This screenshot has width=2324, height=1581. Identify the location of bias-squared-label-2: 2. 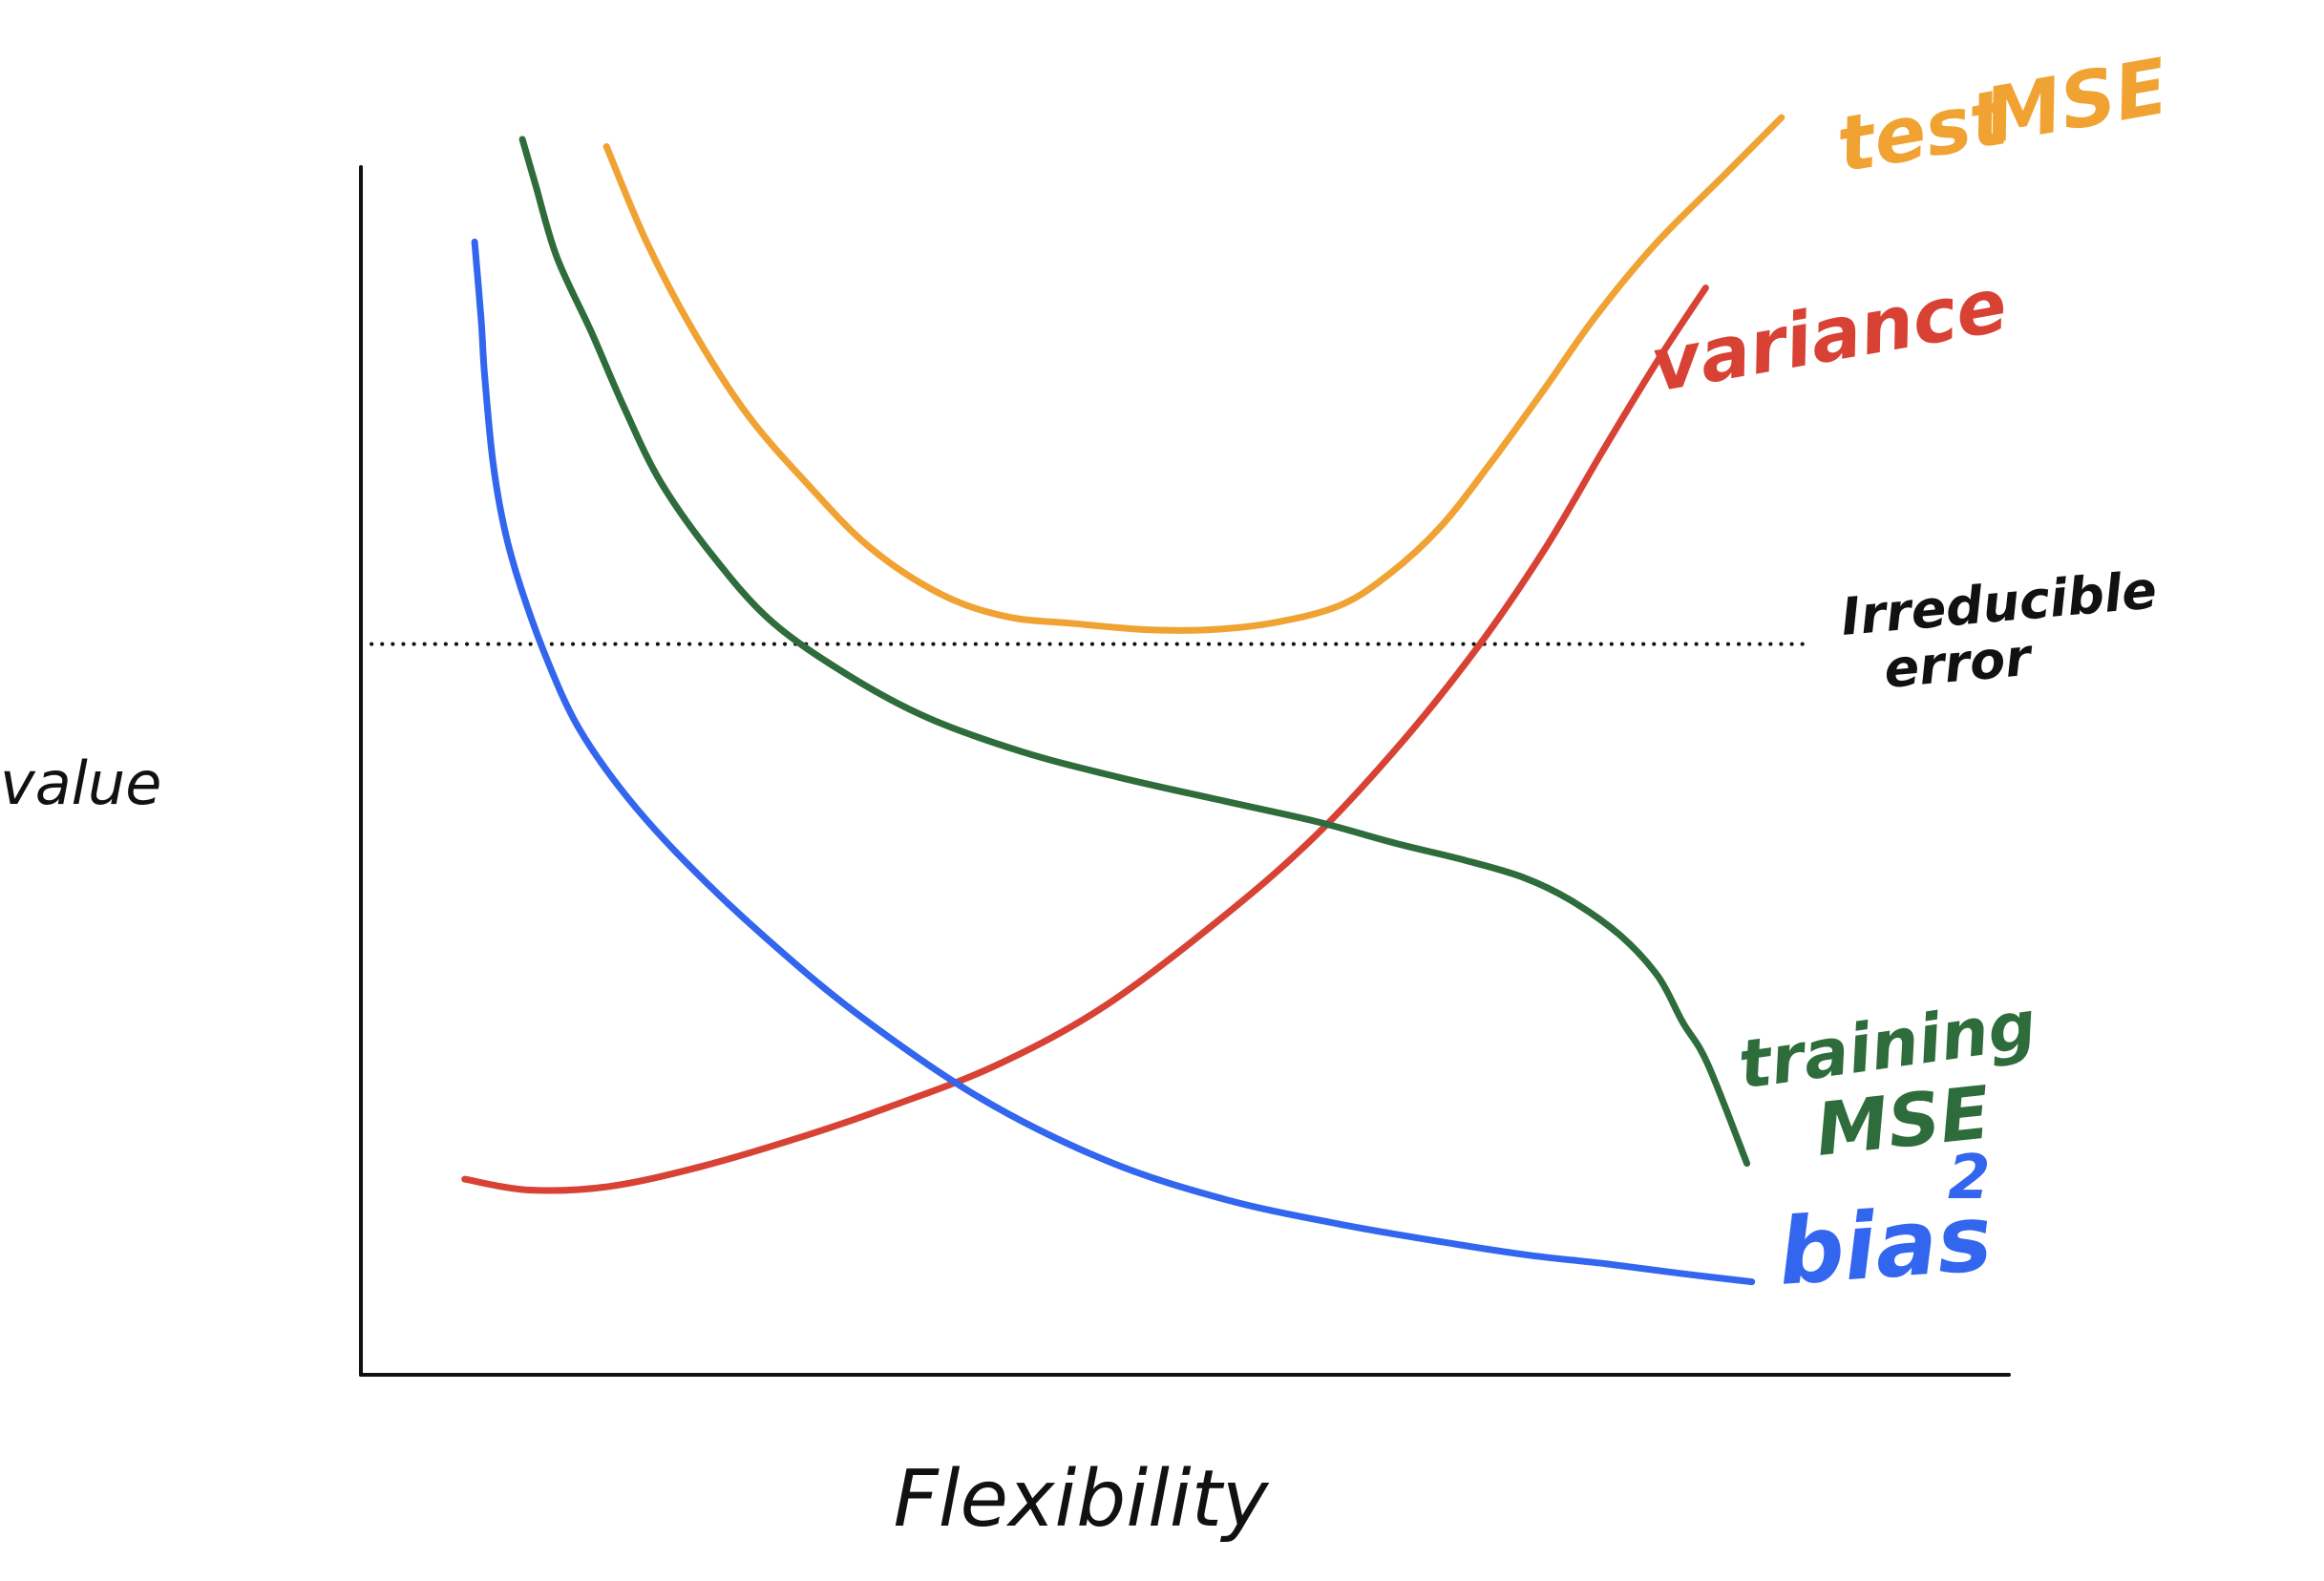
(1969, 1178).